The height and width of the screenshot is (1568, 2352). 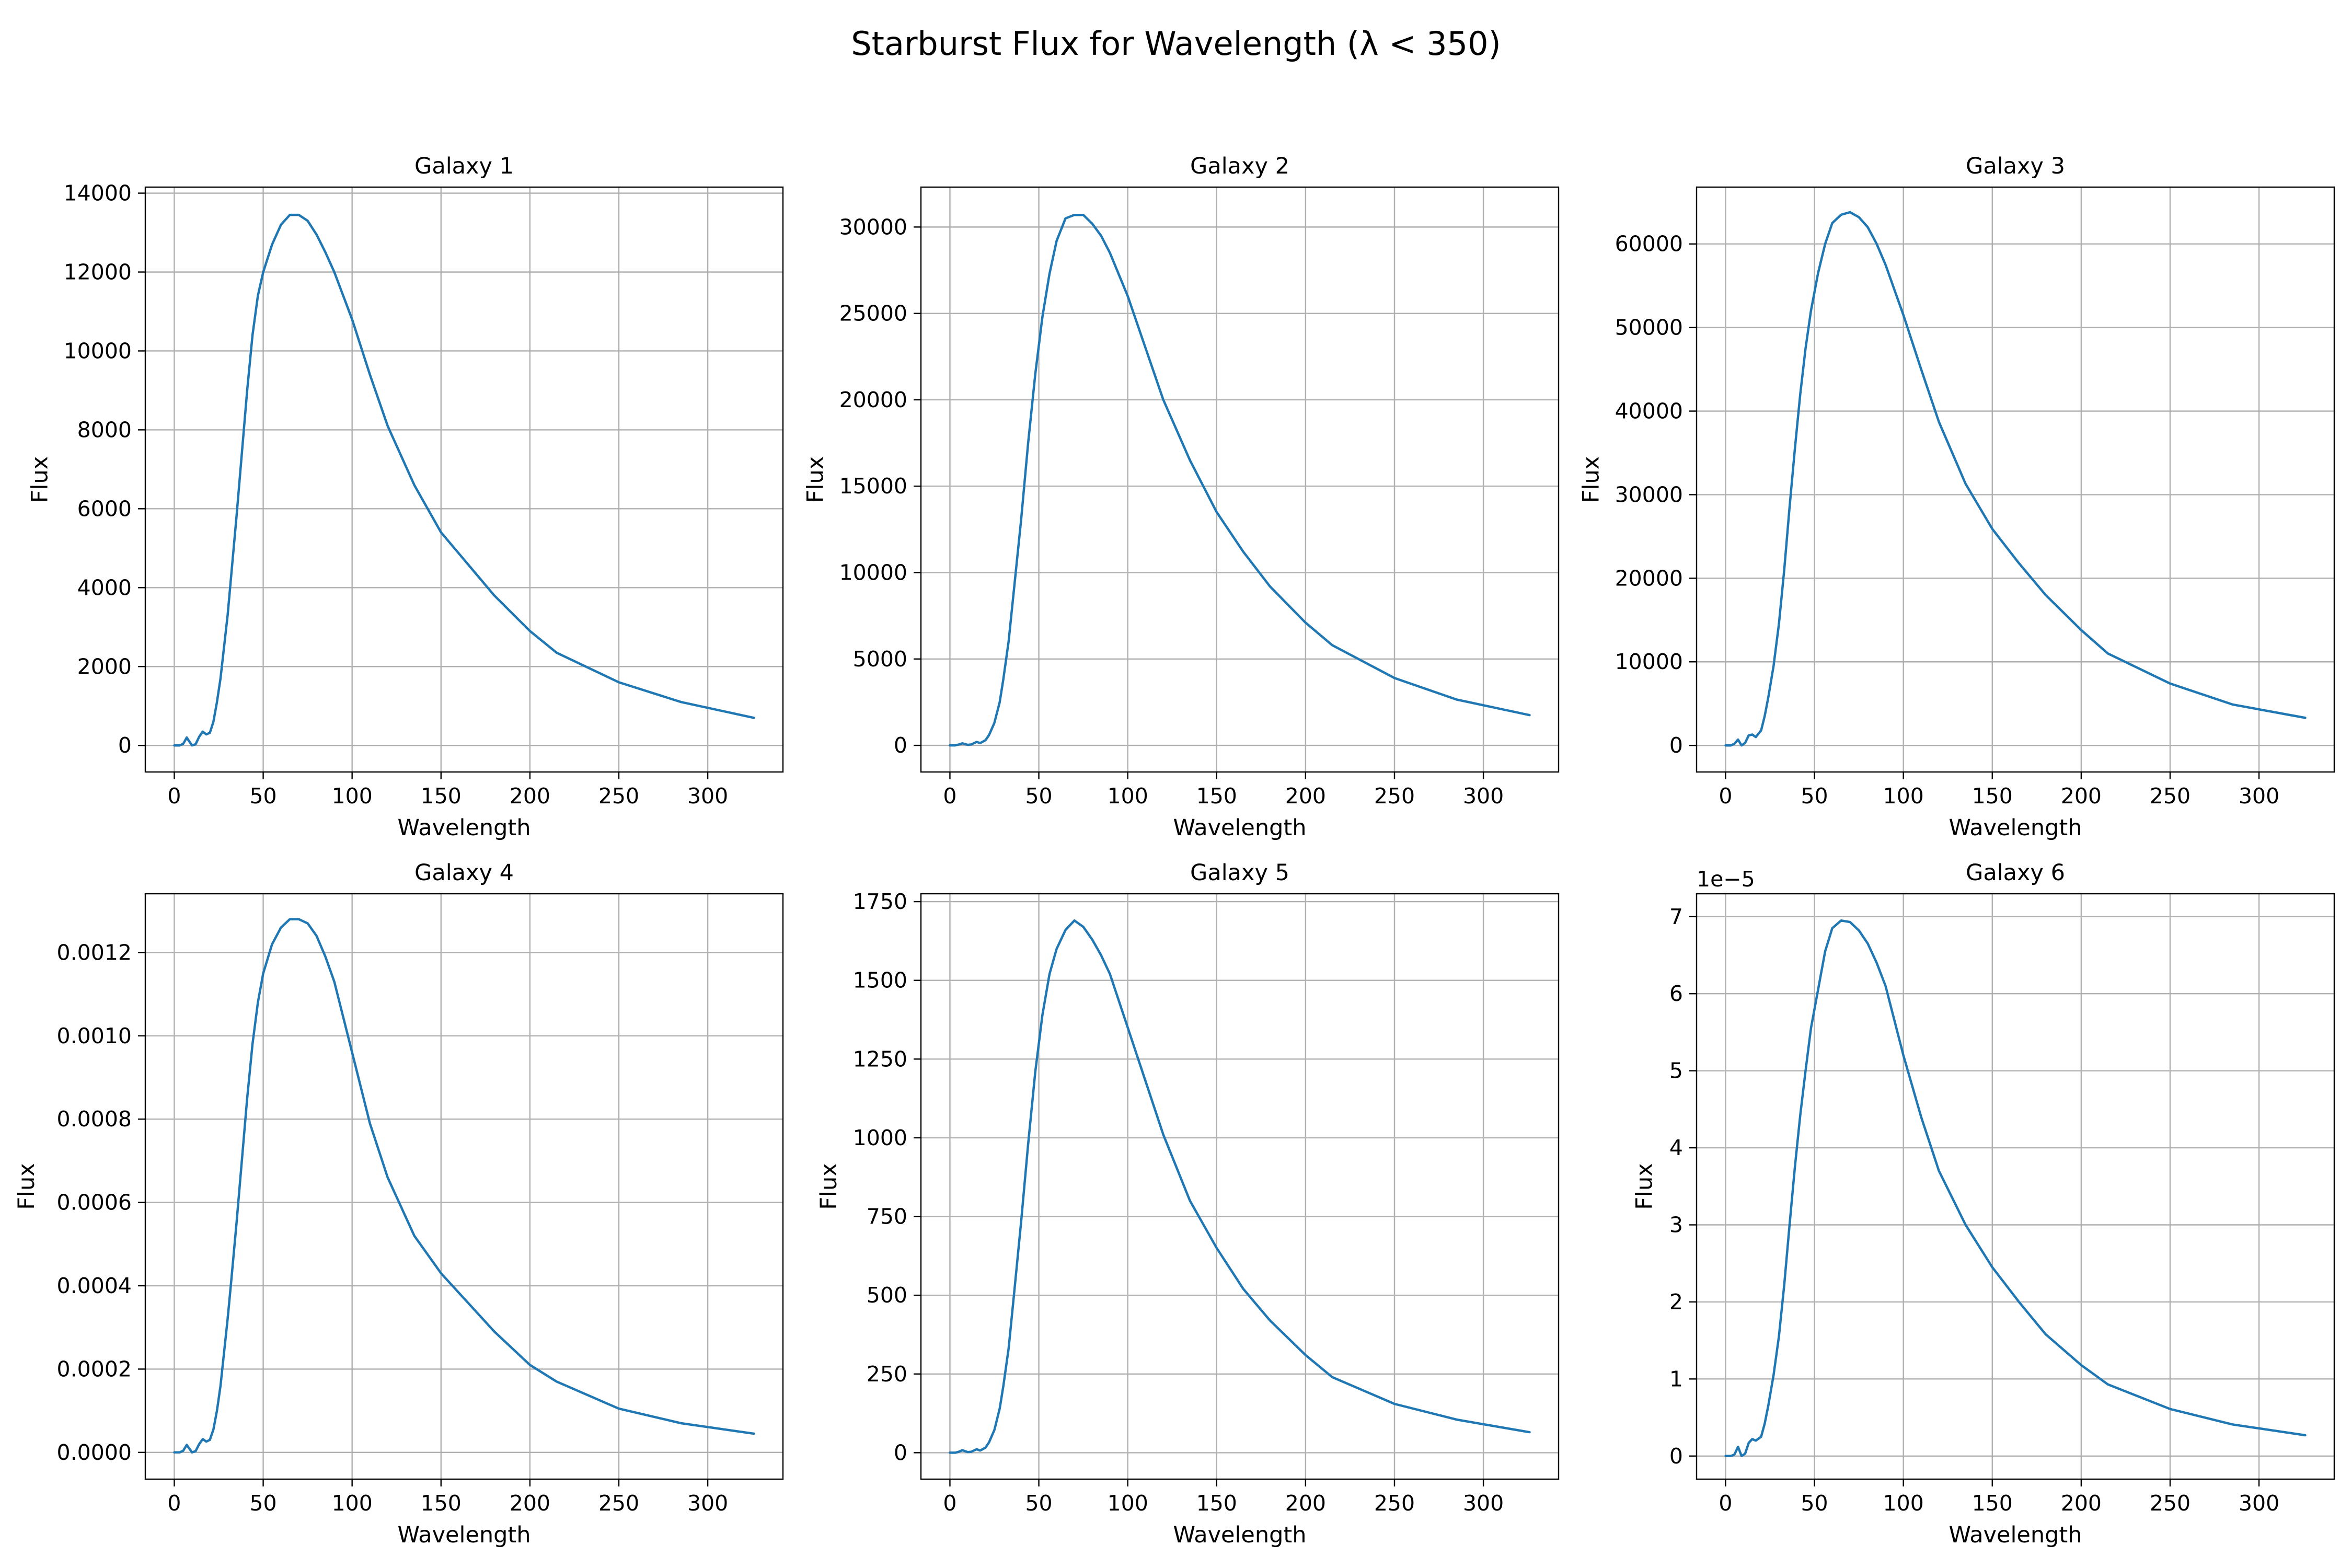 I want to click on y-tick-label: 1500, so click(x=880, y=980).